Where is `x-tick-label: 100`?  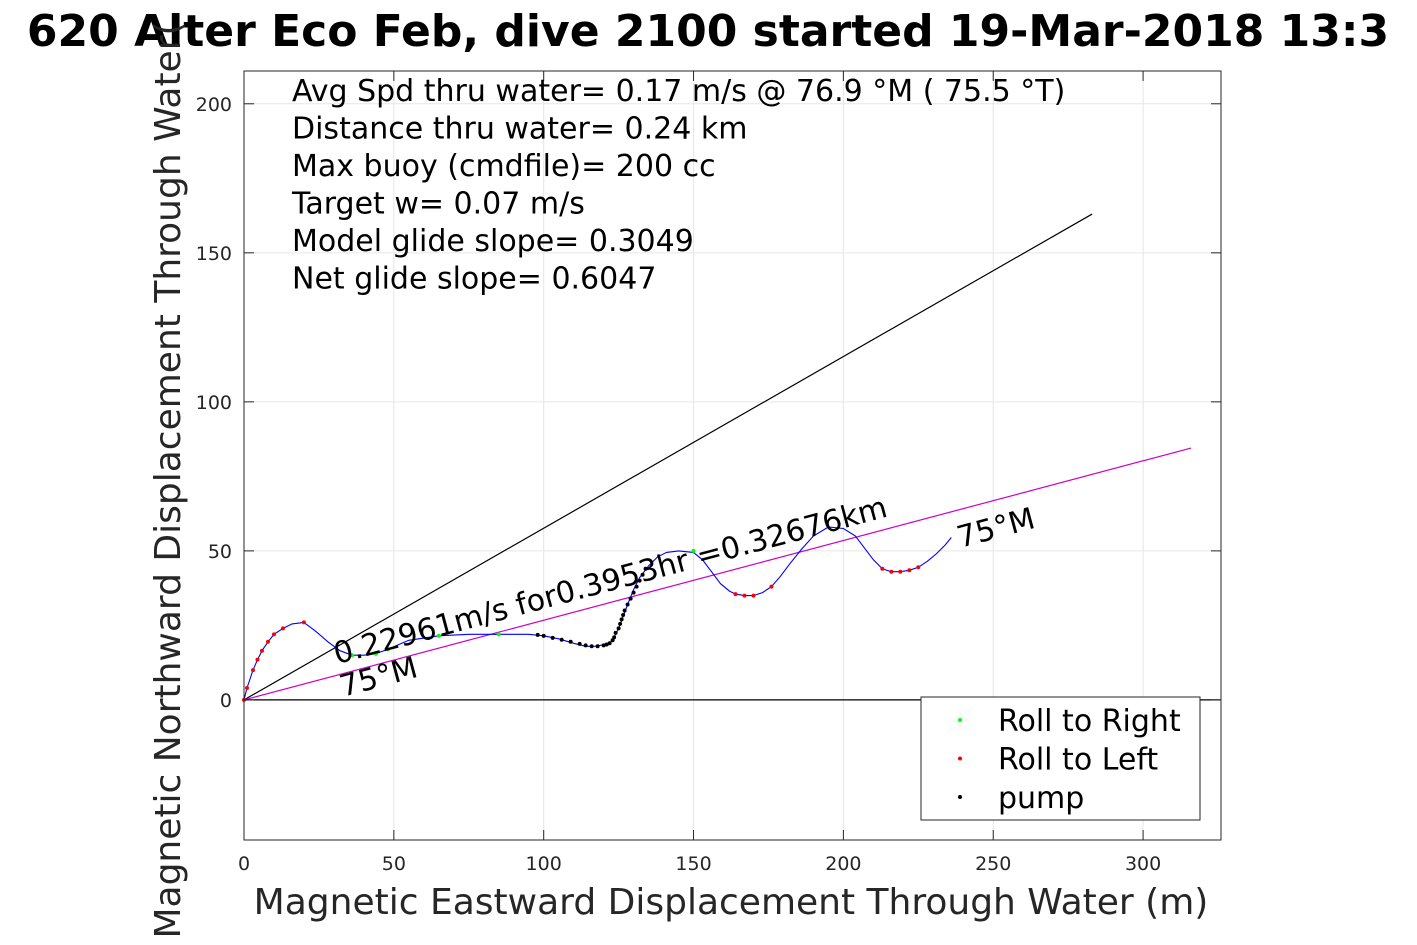 x-tick-label: 100 is located at coordinates (544, 864).